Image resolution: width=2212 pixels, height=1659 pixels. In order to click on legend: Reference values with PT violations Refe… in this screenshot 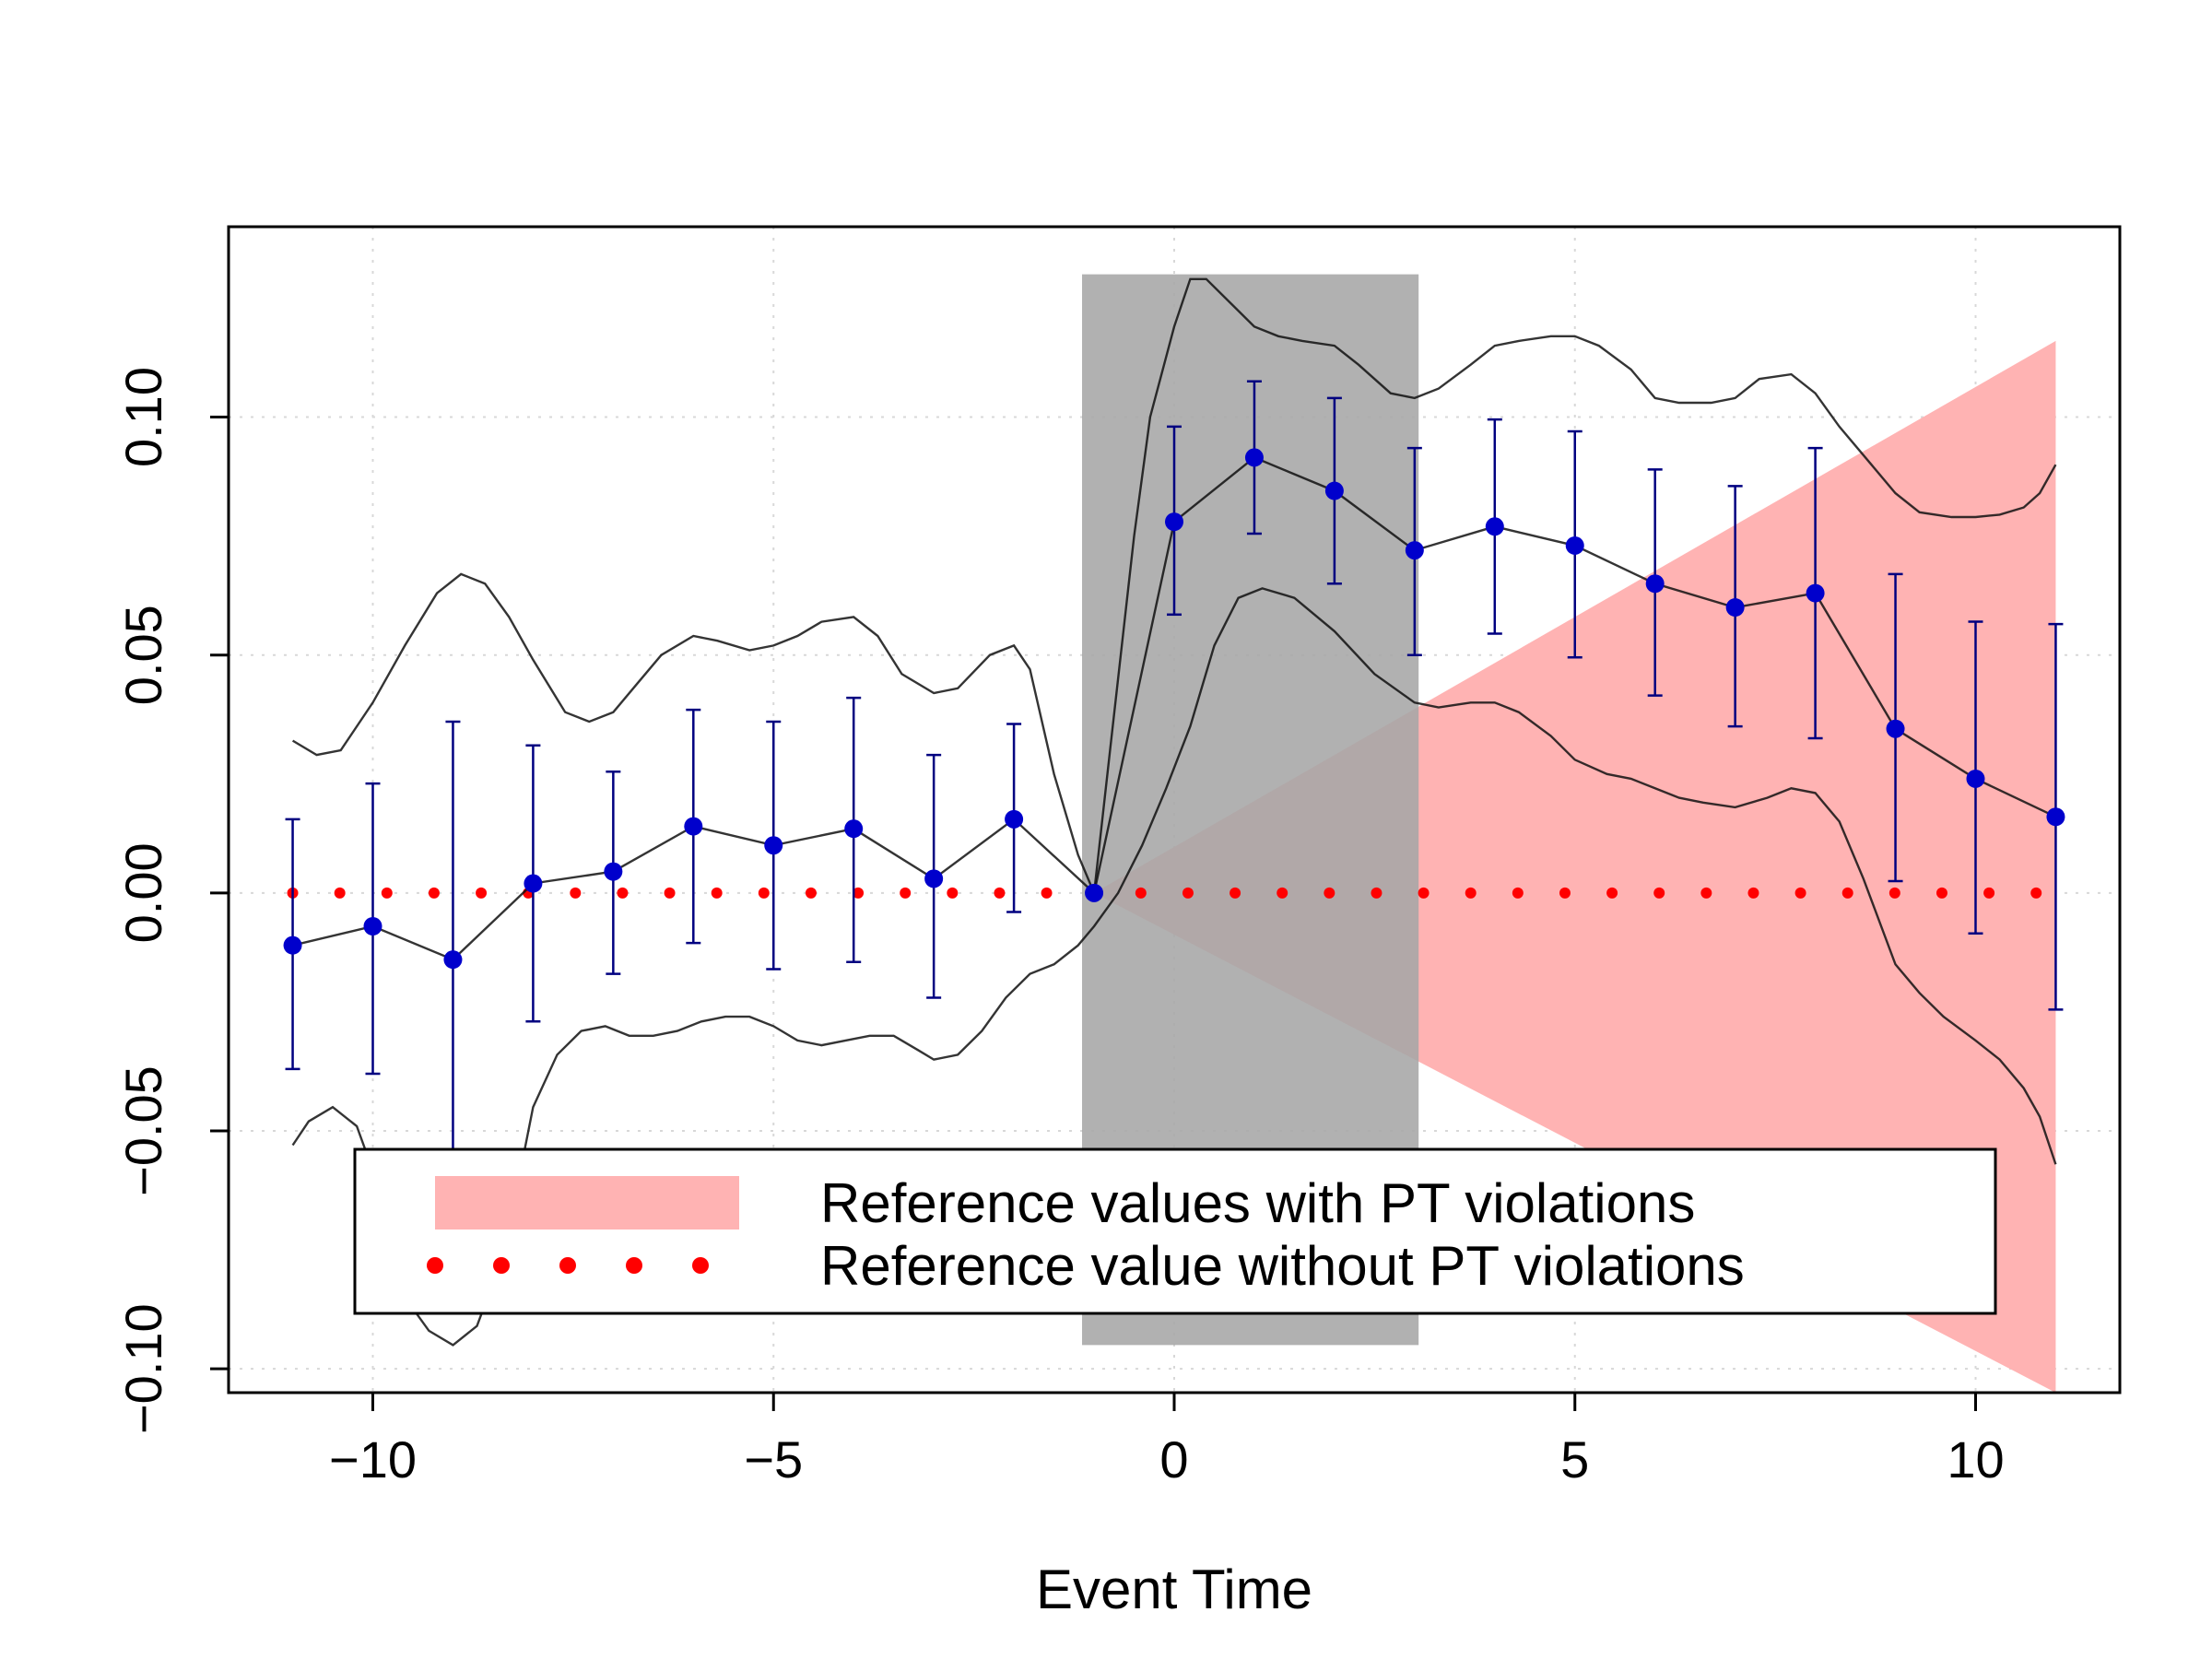, I will do `click(1175, 1231)`.